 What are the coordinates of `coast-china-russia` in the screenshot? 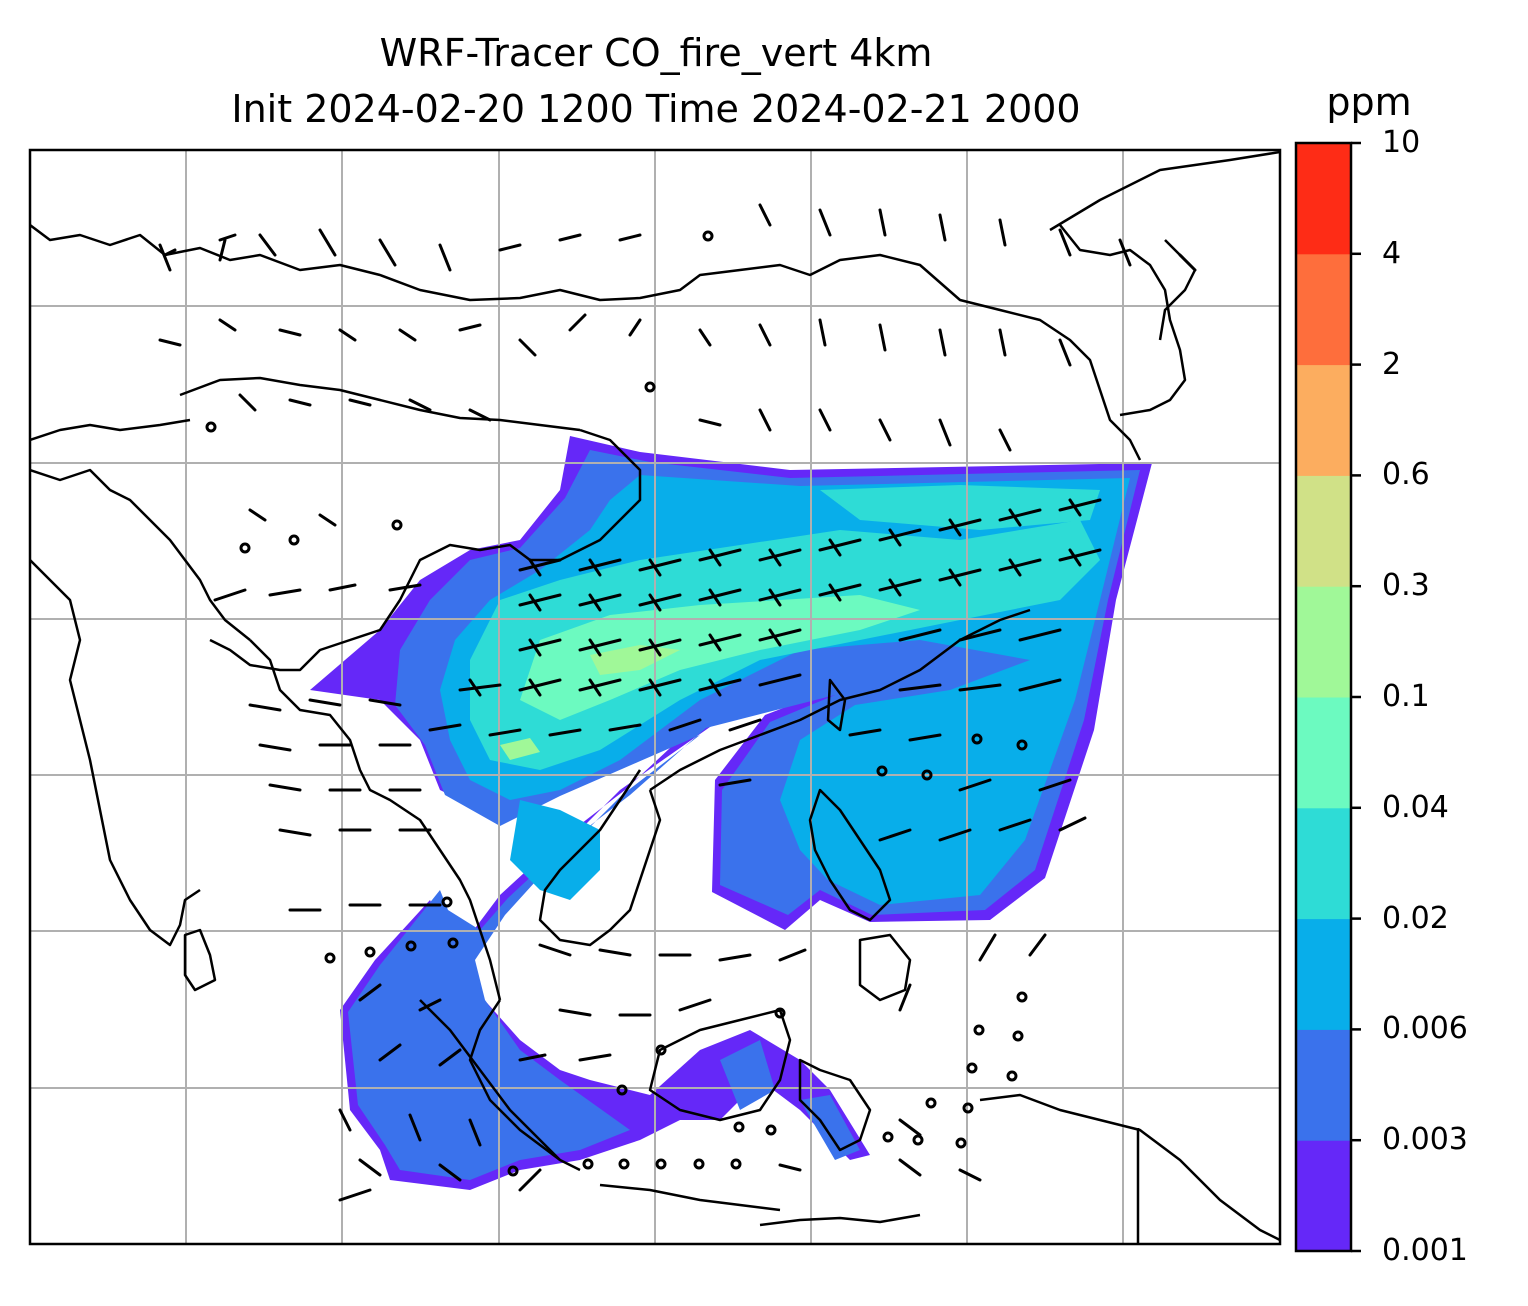 It's located at (586, 342).